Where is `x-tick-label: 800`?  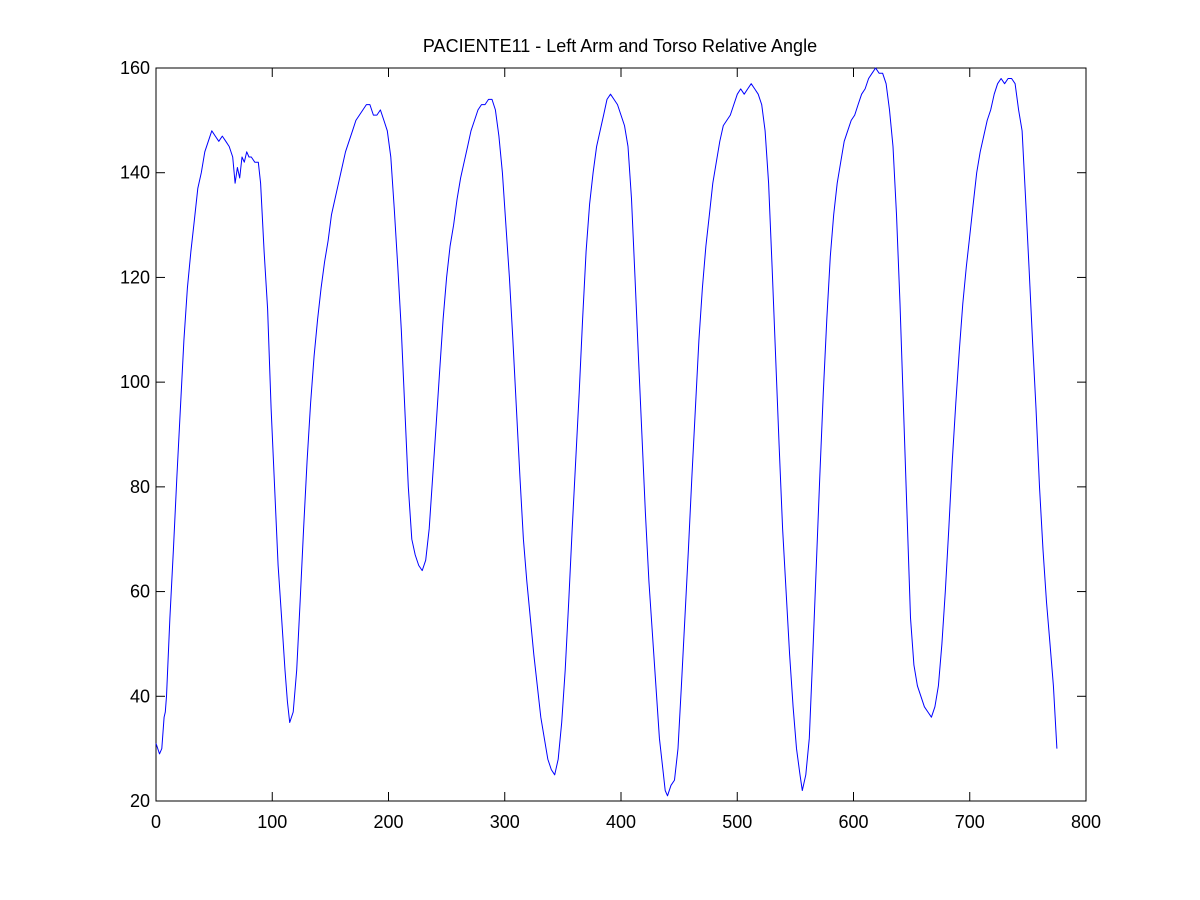 x-tick-label: 800 is located at coordinates (1086, 822).